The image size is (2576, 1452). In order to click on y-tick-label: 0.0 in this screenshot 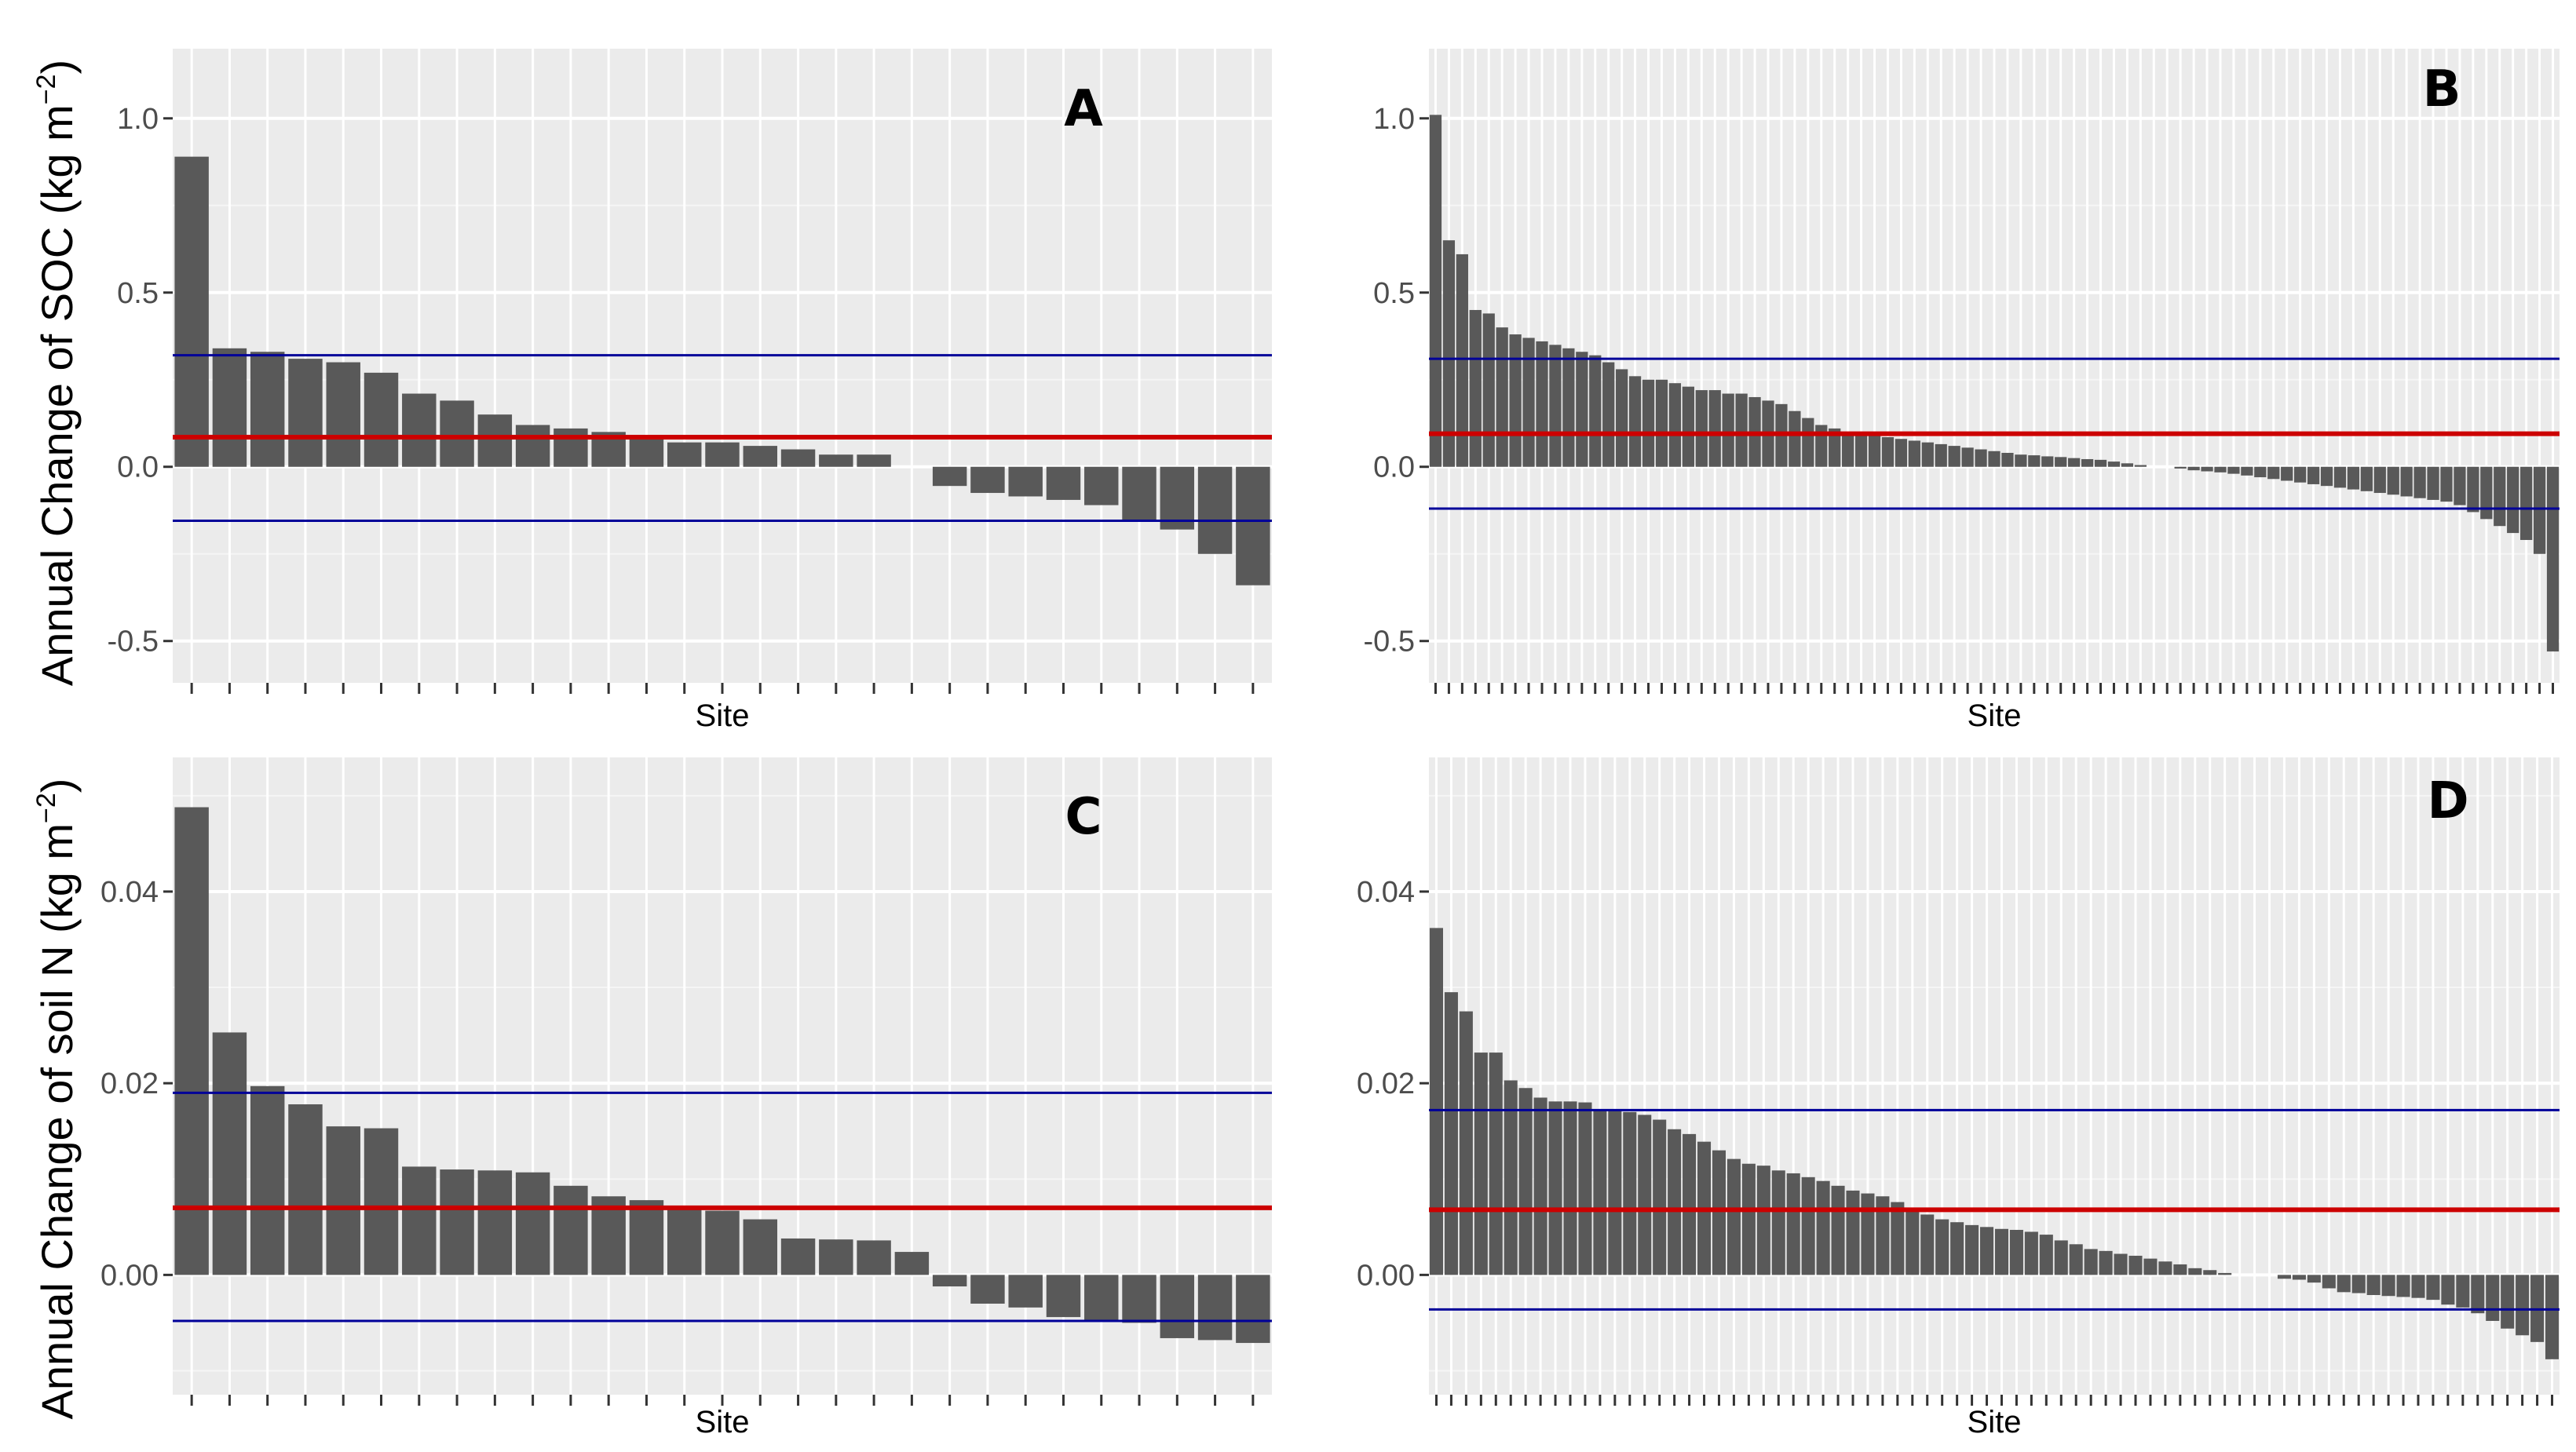, I will do `click(138, 467)`.